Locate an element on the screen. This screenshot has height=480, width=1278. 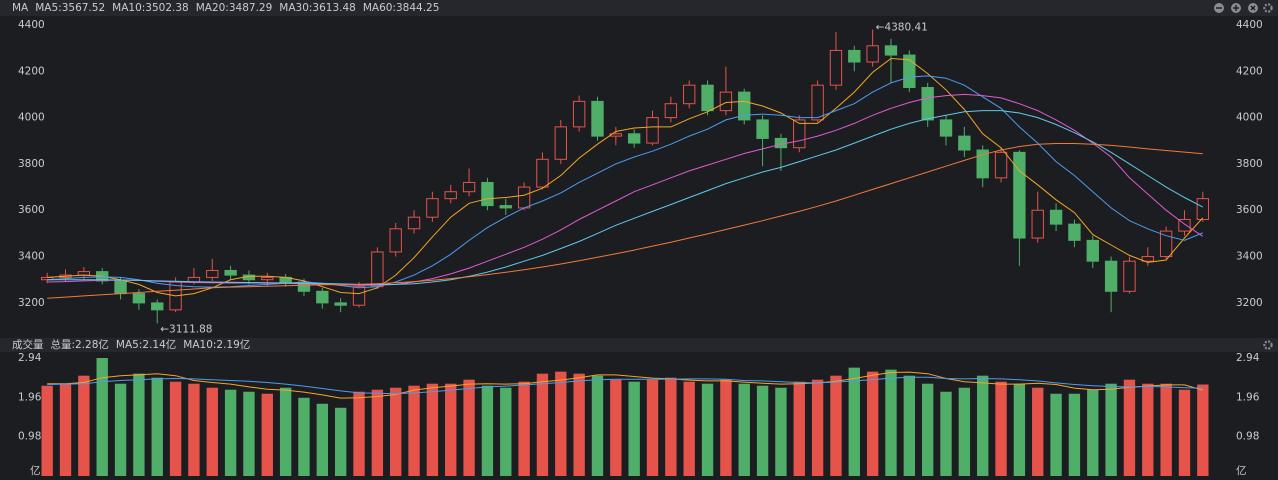
price-header is located at coordinates (639, 8).